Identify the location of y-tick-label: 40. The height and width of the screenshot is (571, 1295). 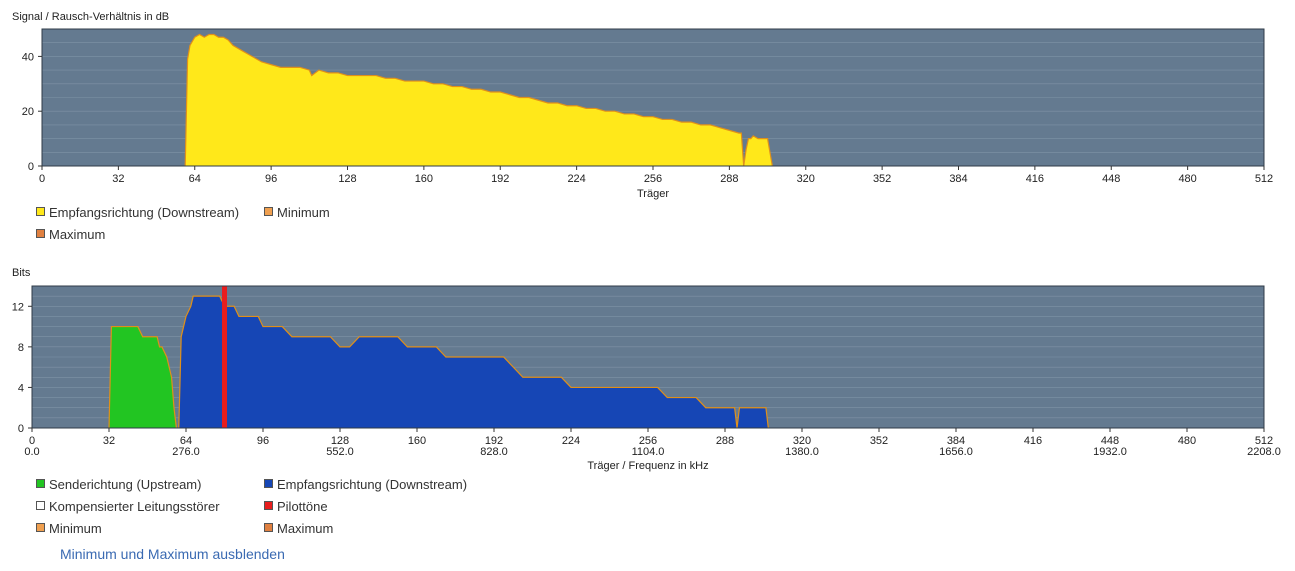
(28, 57).